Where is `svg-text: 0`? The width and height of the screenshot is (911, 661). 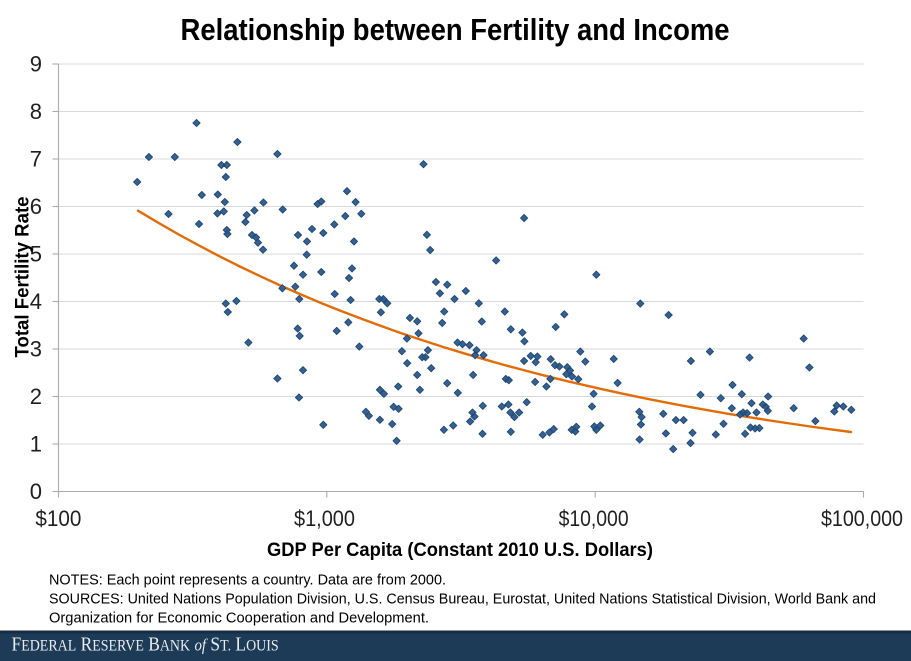 svg-text: 0 is located at coordinates (36, 491).